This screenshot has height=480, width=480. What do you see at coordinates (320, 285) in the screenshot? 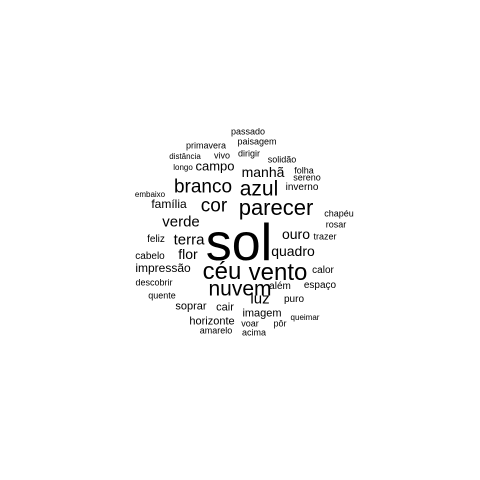
I see `word-cloud-word: espaço` at bounding box center [320, 285].